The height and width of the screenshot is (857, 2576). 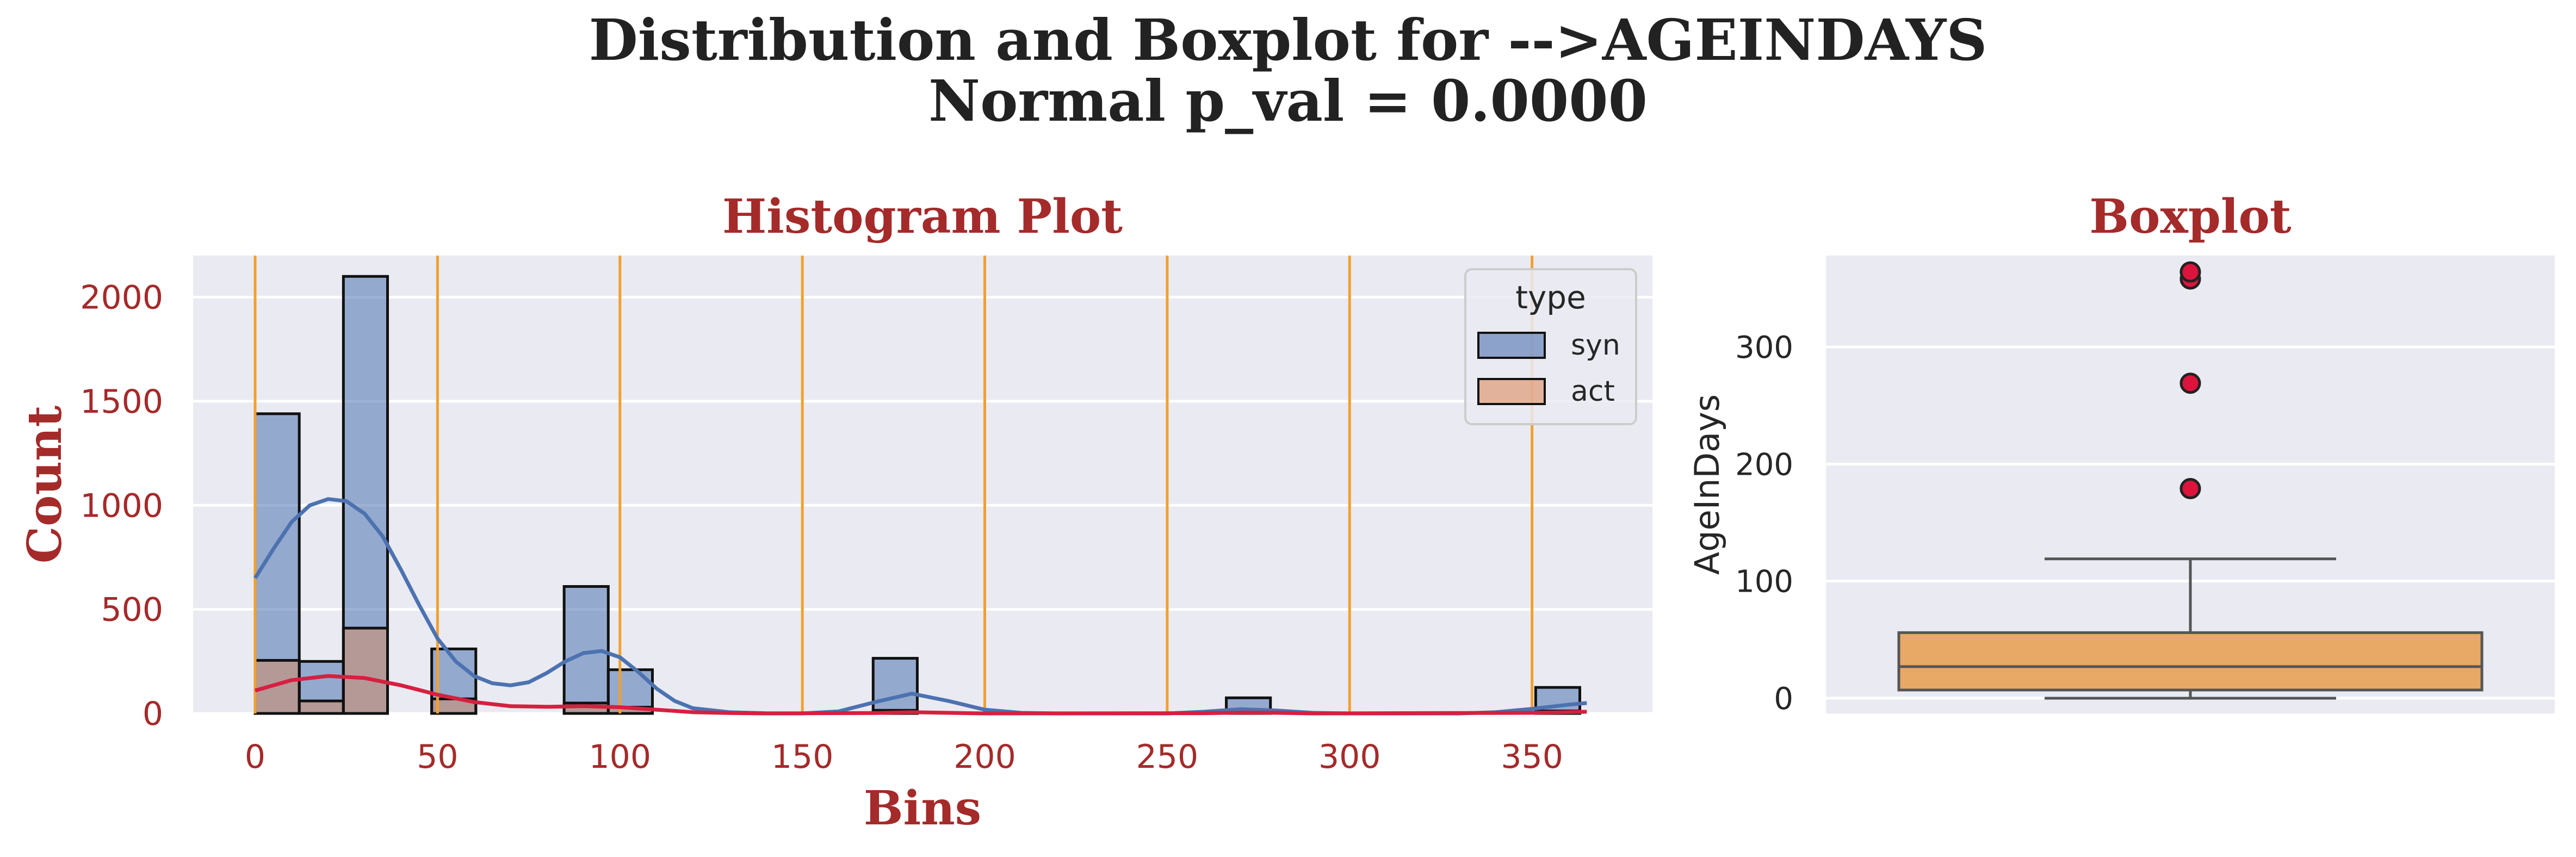 What do you see at coordinates (44, 484) in the screenshot?
I see `histogram-y-label: Count` at bounding box center [44, 484].